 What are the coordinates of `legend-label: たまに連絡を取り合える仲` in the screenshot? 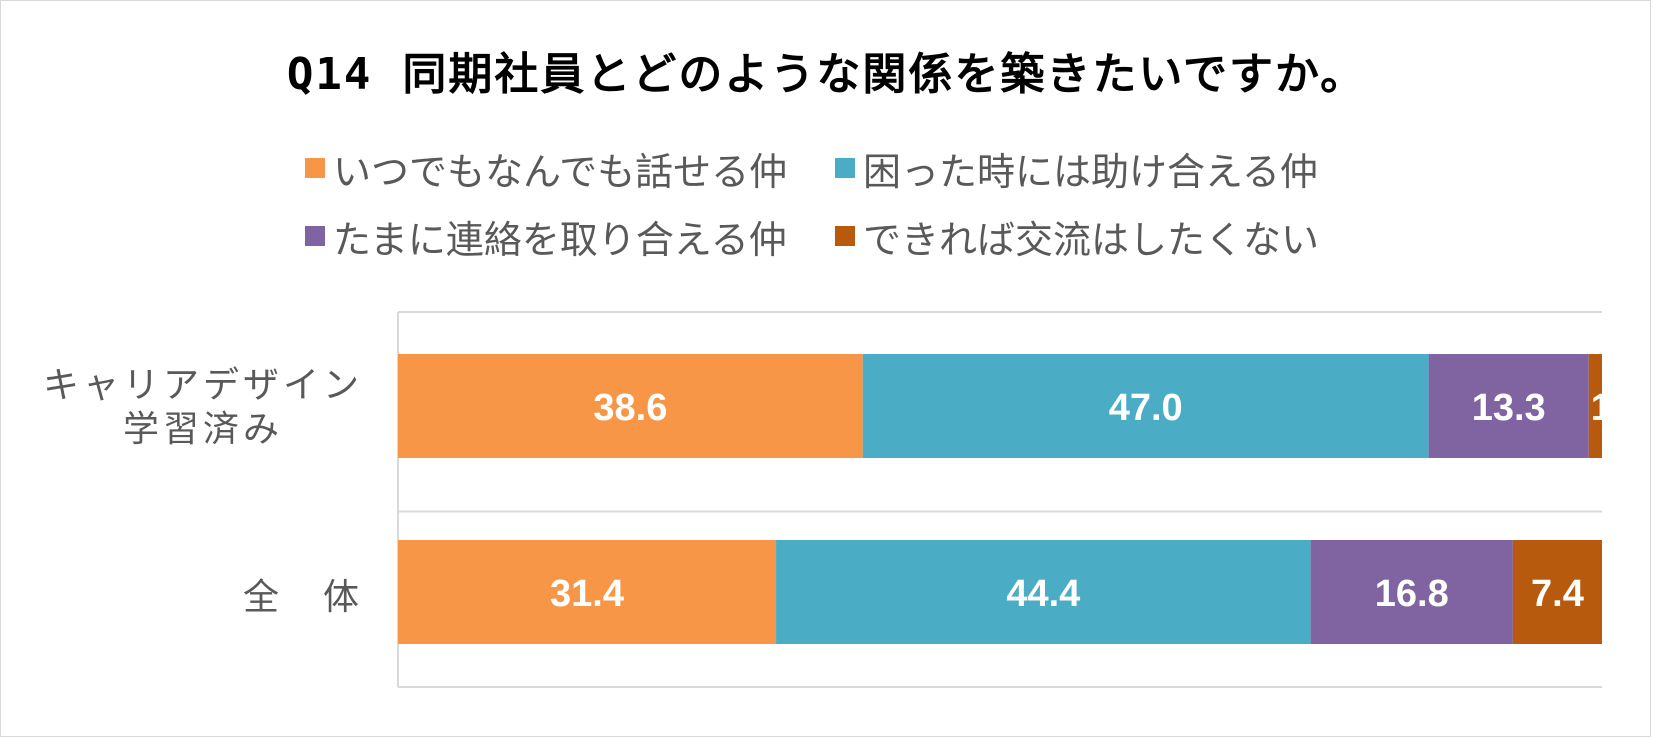 It's located at (560, 239).